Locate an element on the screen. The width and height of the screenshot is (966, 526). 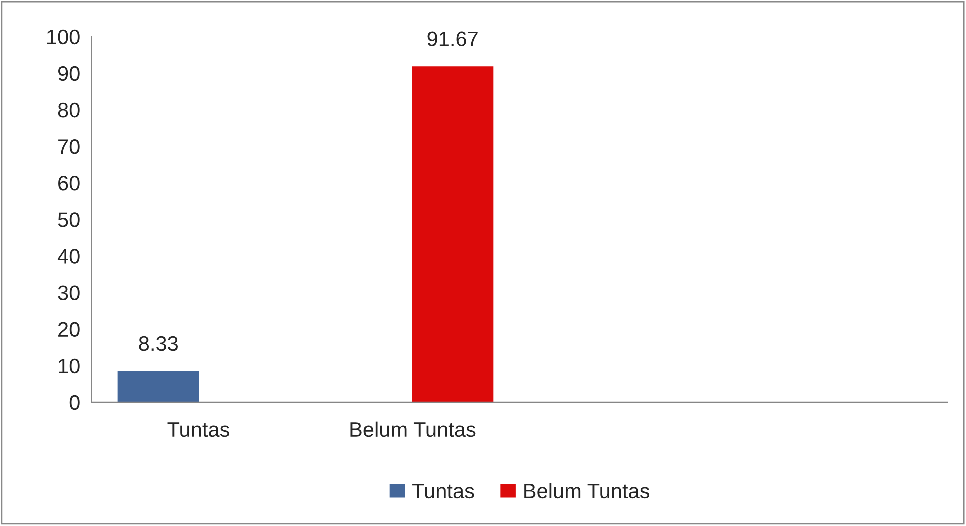
y-tick-label: 40 is located at coordinates (69, 256).